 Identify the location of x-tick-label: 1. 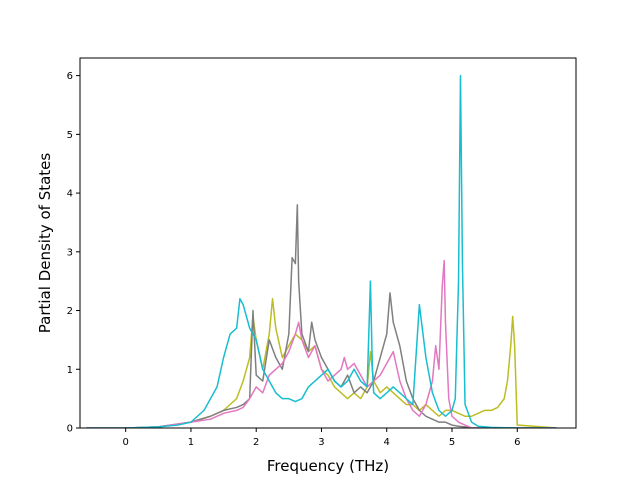
(191, 442).